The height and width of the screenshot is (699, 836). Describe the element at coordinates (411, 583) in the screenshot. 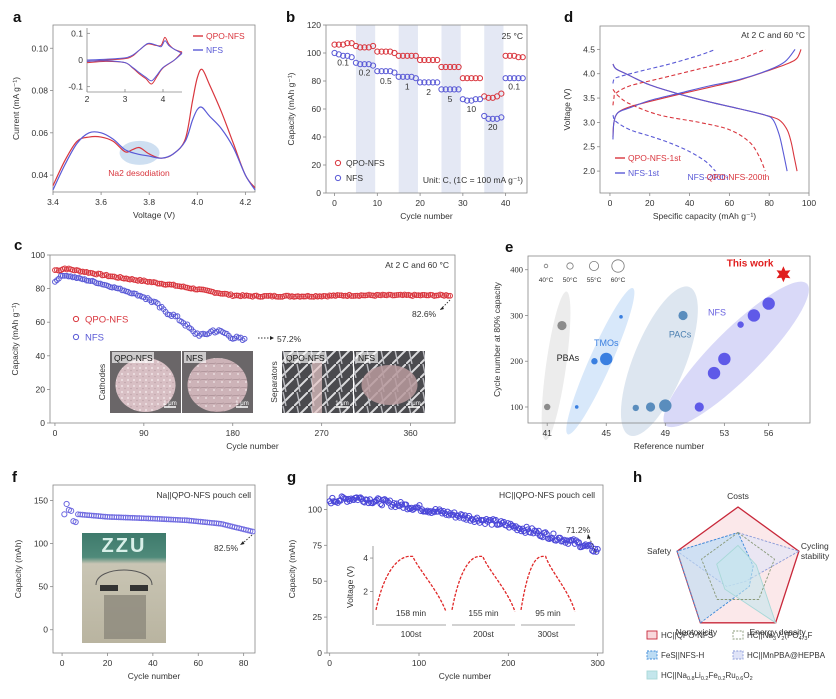

I see `voltage-profile` at that location.